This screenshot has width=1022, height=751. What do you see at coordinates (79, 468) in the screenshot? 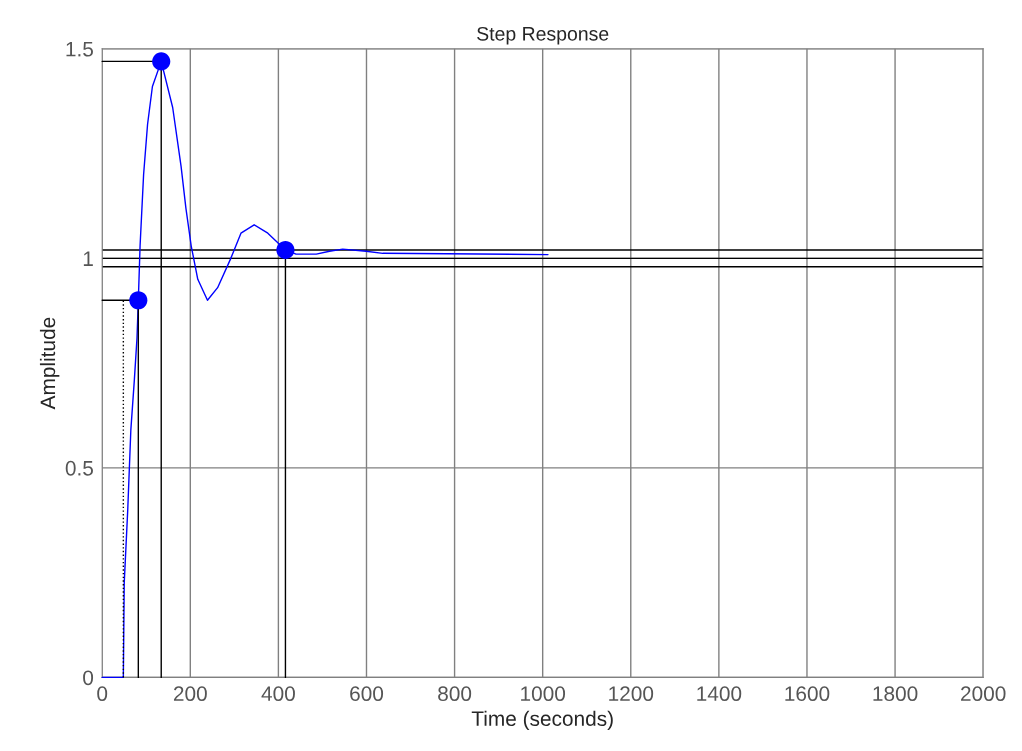
I see `y-tick-label: 0.5` at bounding box center [79, 468].